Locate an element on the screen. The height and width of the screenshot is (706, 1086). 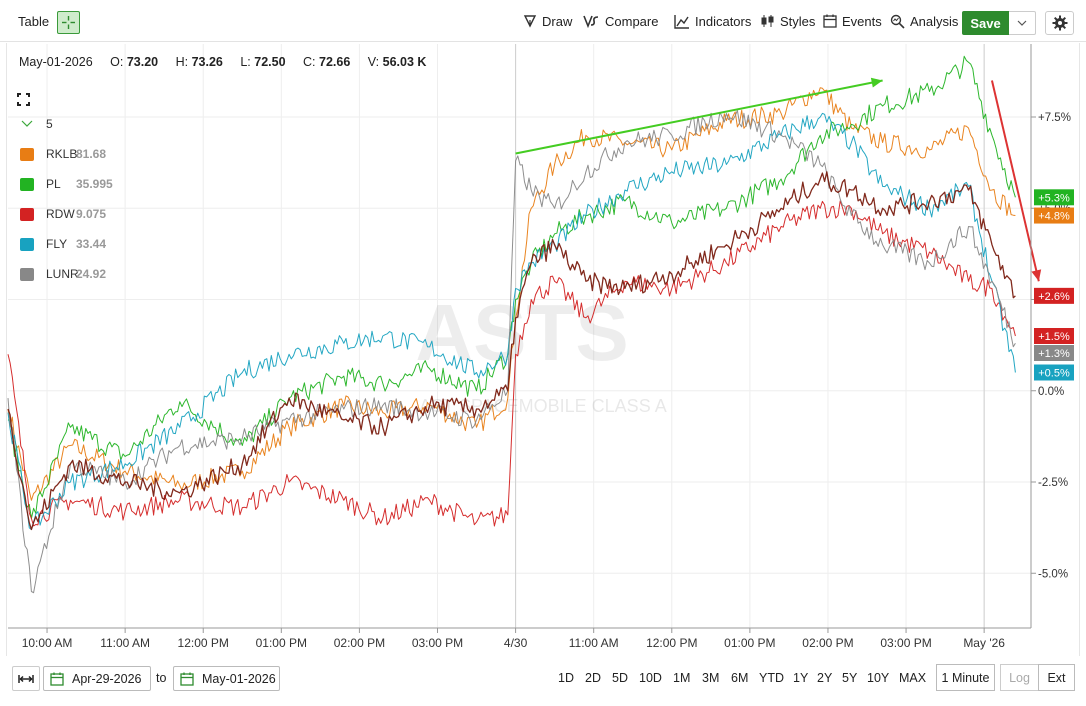
pen-icon is located at coordinates (530, 21).